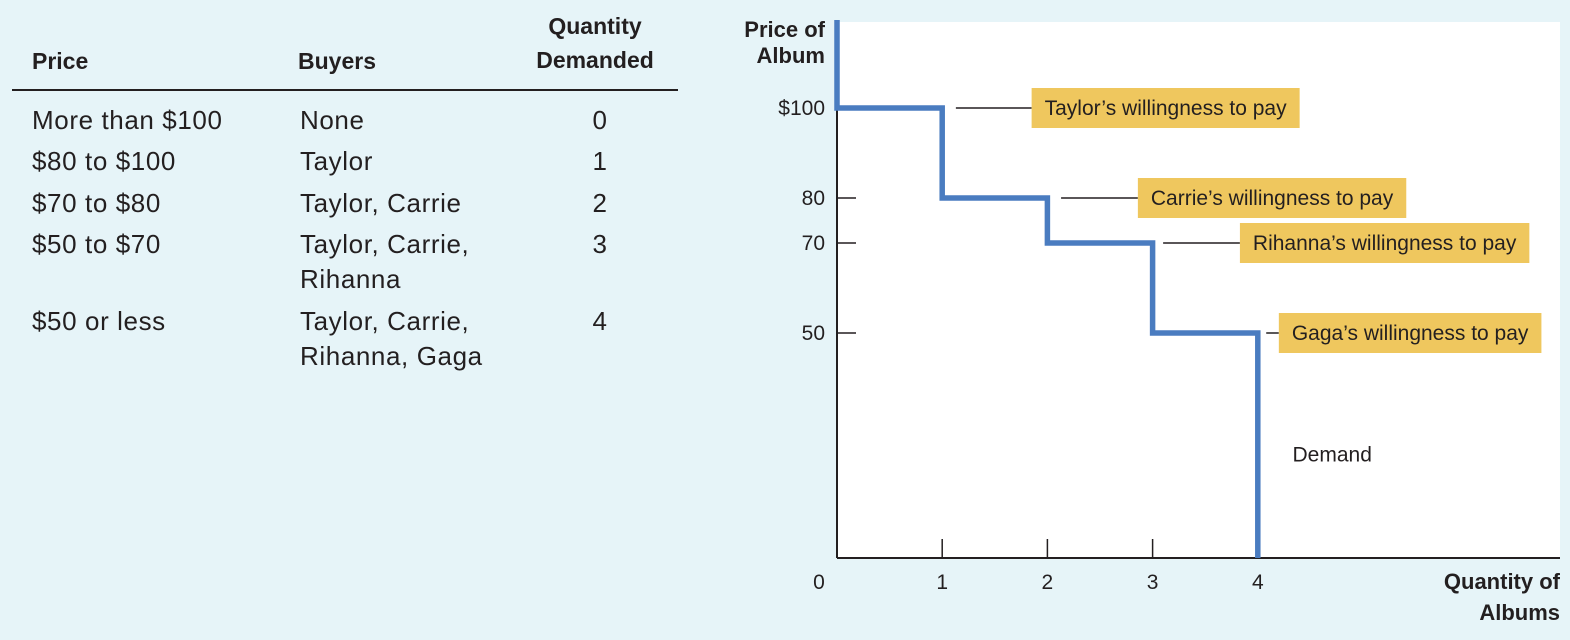 This screenshot has height=640, width=1570. I want to click on quantity-cell: 0, so click(600, 120).